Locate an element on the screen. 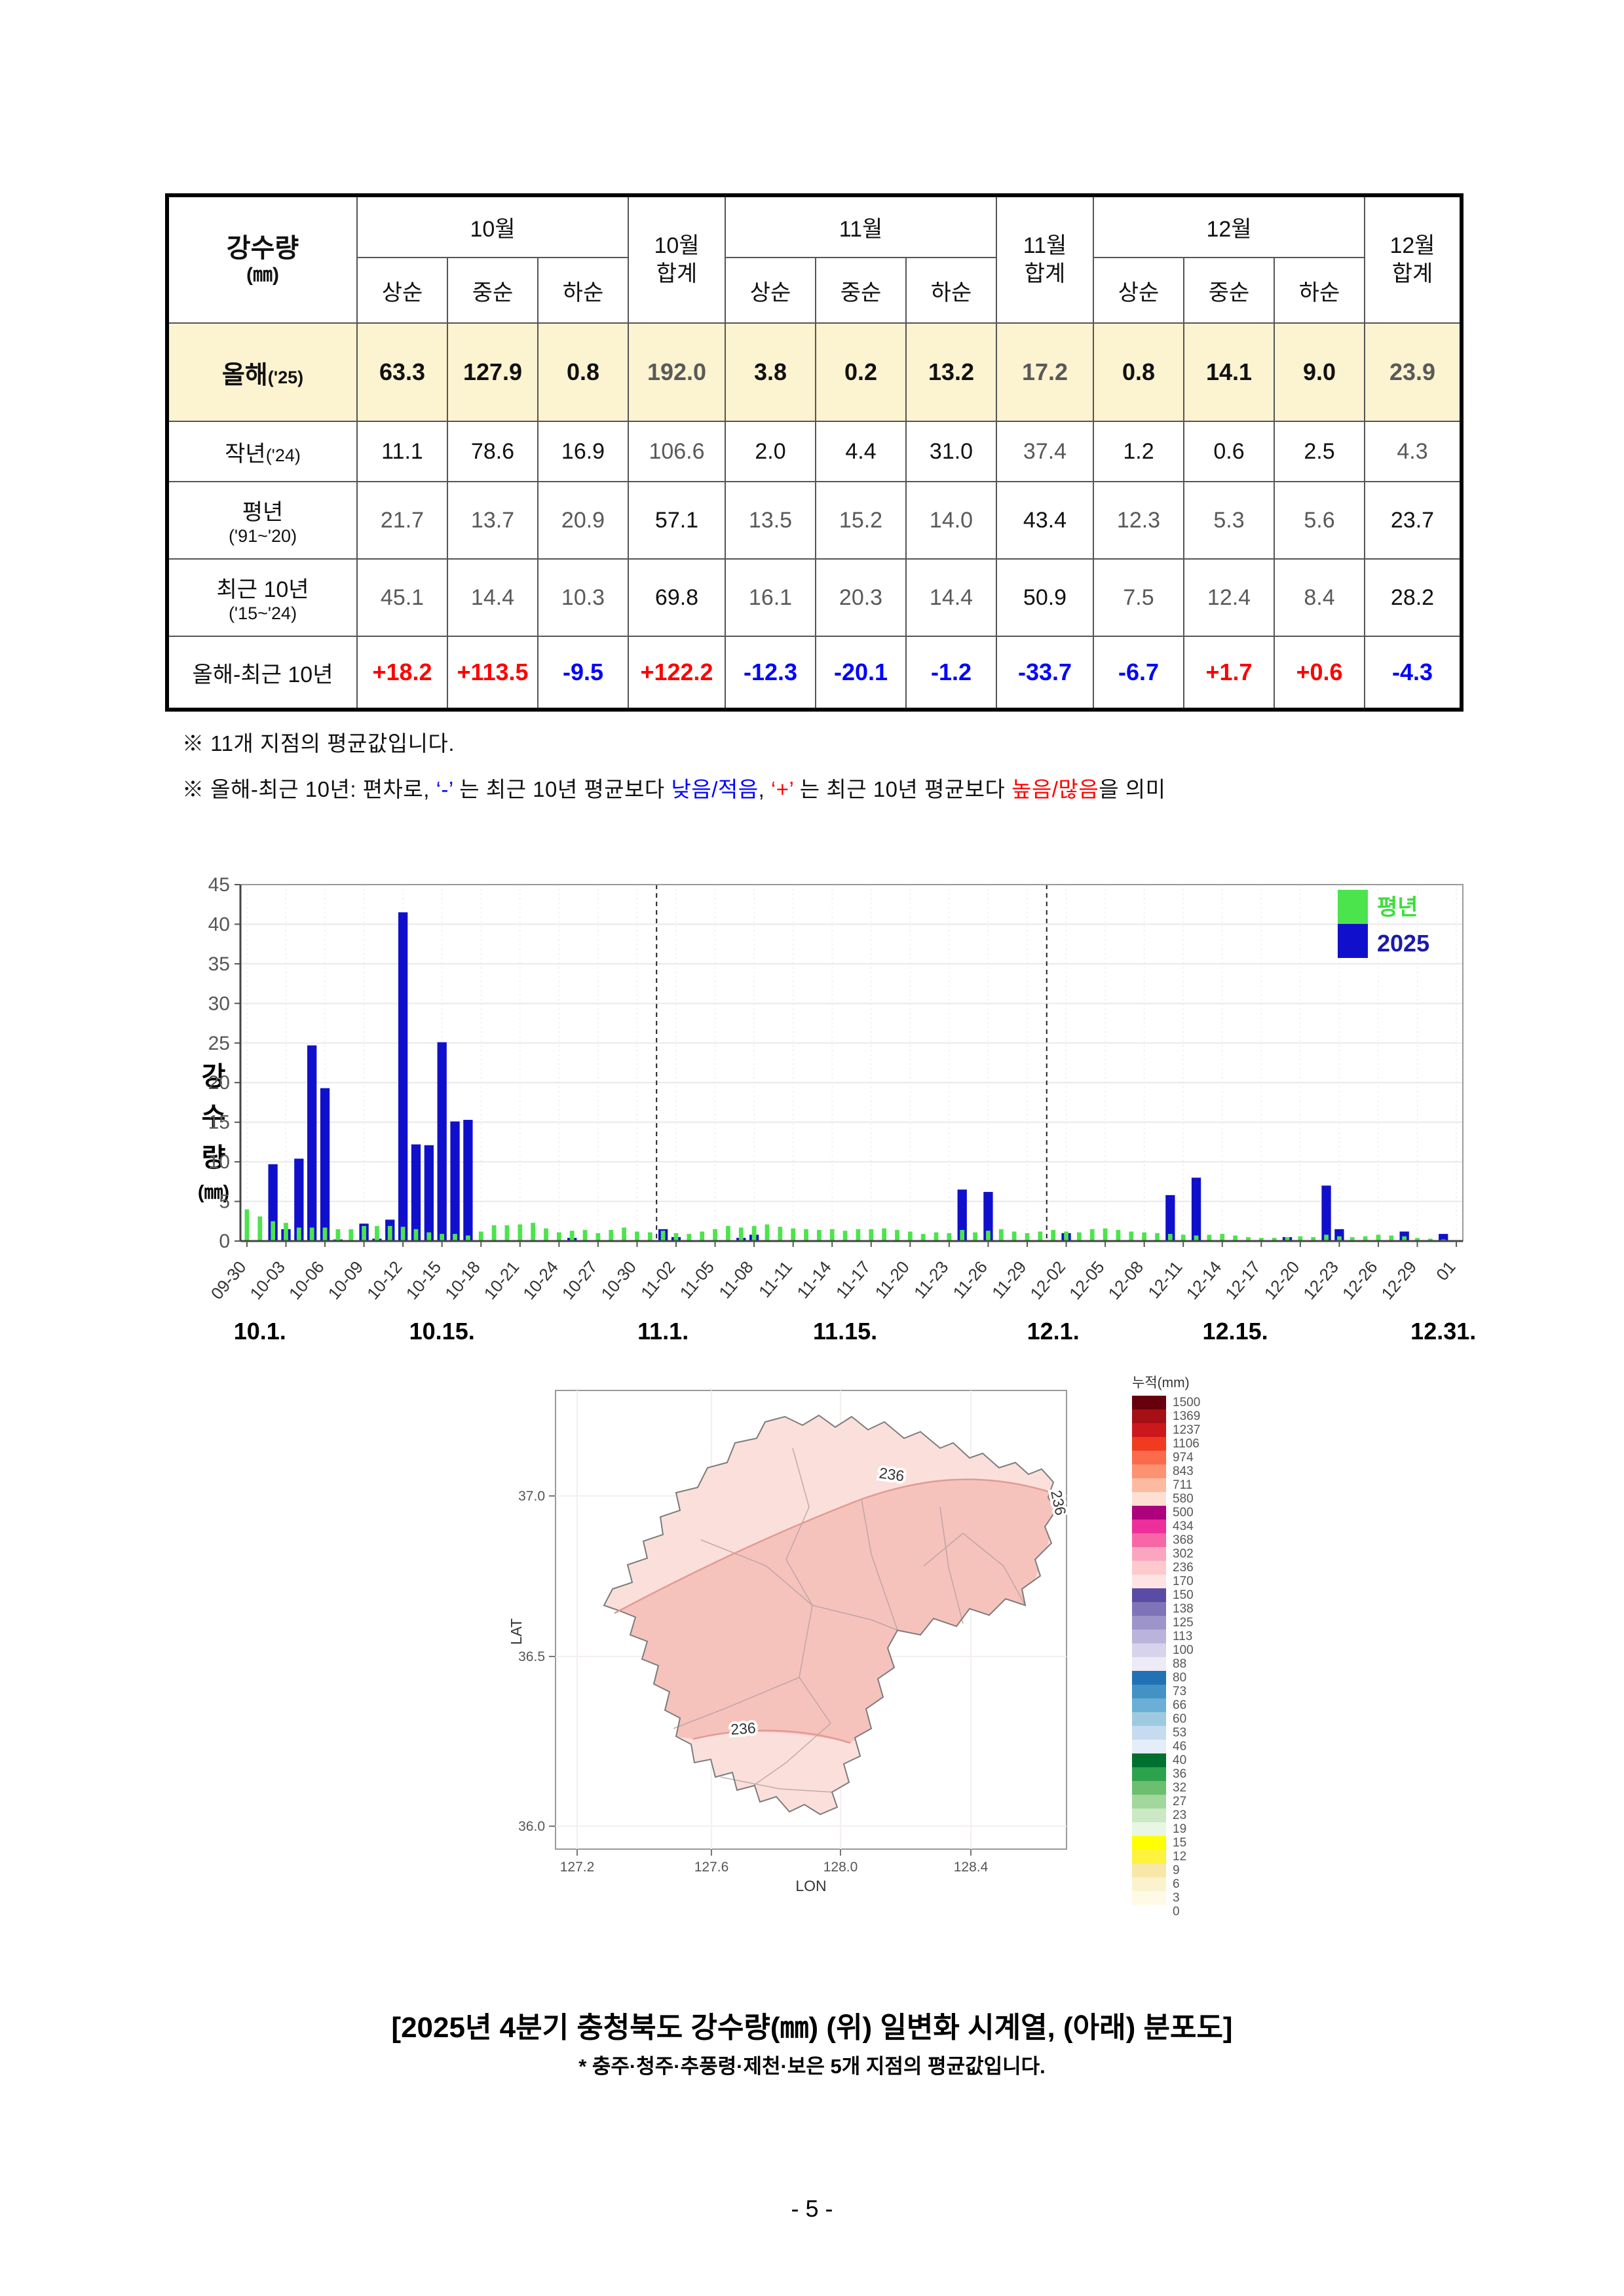 The width and height of the screenshot is (1624, 2296). legend-row: 3 is located at coordinates (1166, 1898).